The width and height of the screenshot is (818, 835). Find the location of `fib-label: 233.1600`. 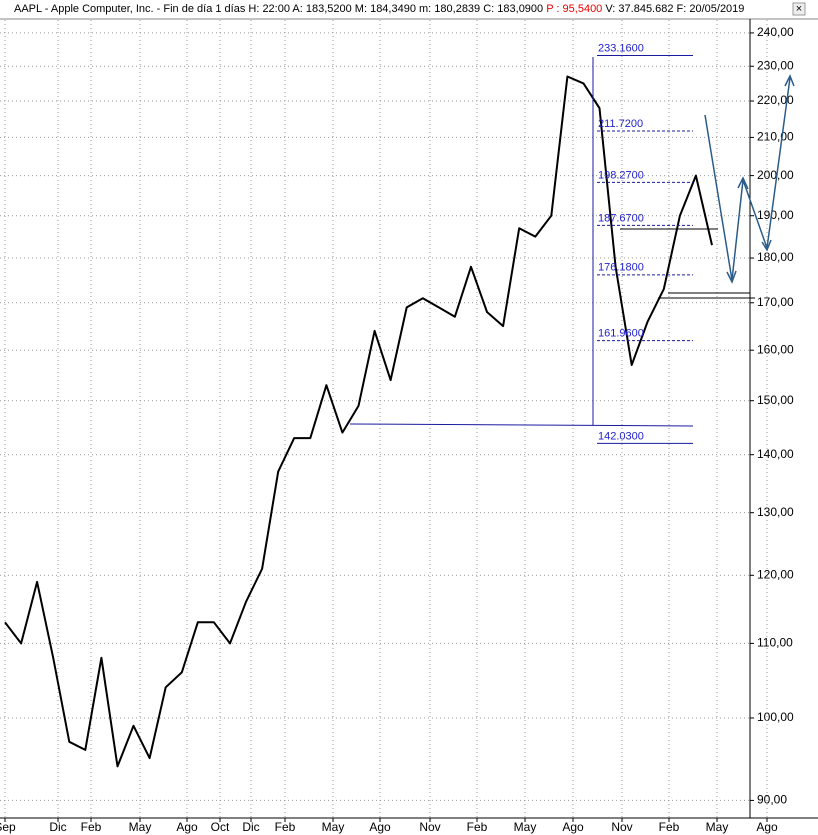

fib-label: 233.1600 is located at coordinates (621, 48).